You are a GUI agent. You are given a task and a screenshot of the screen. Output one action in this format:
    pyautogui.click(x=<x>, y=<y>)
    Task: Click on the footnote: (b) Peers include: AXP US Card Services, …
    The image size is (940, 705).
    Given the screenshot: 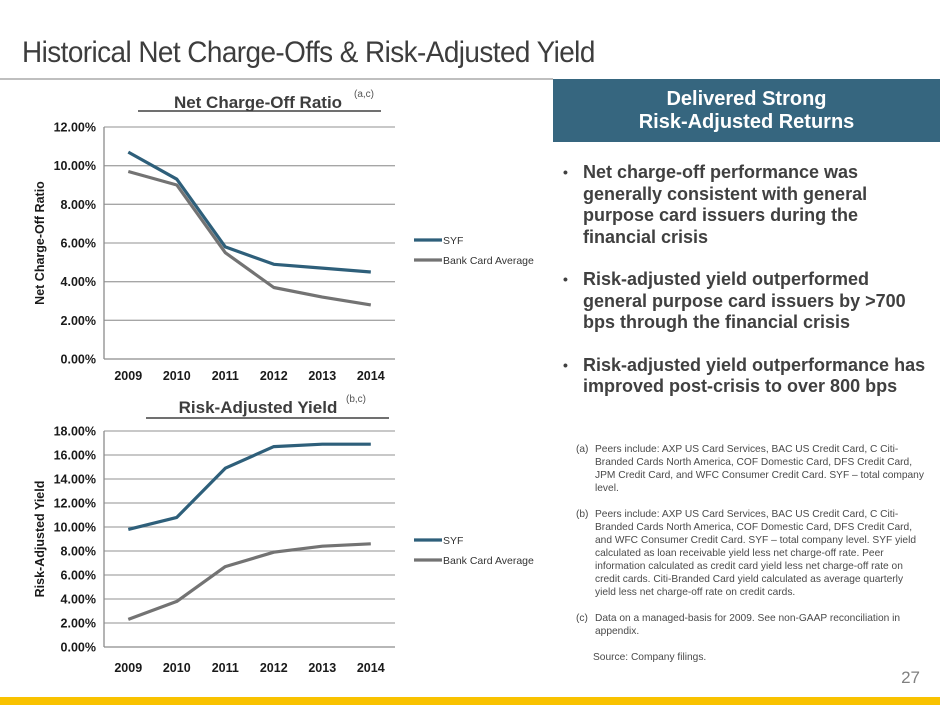 What is the action you would take?
    pyautogui.click(x=751, y=553)
    